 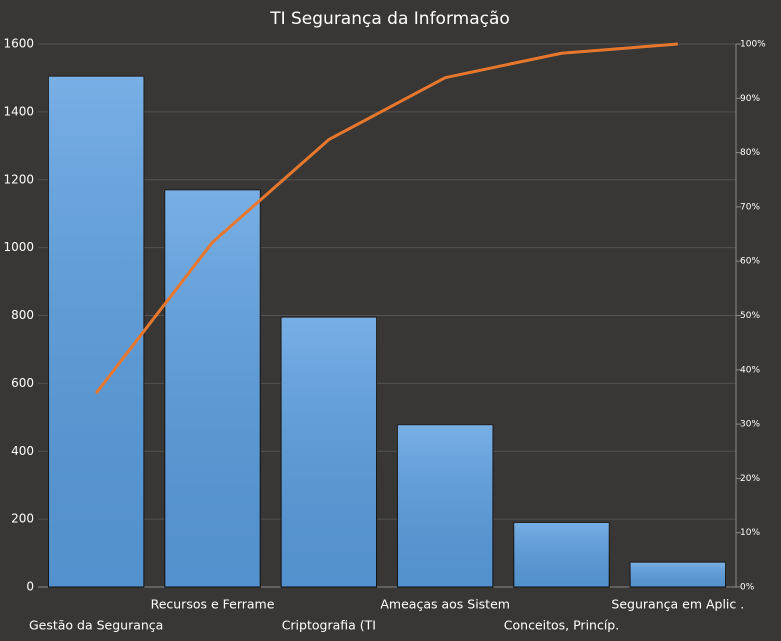 I want to click on y-tick-label: 1400, so click(x=18, y=111).